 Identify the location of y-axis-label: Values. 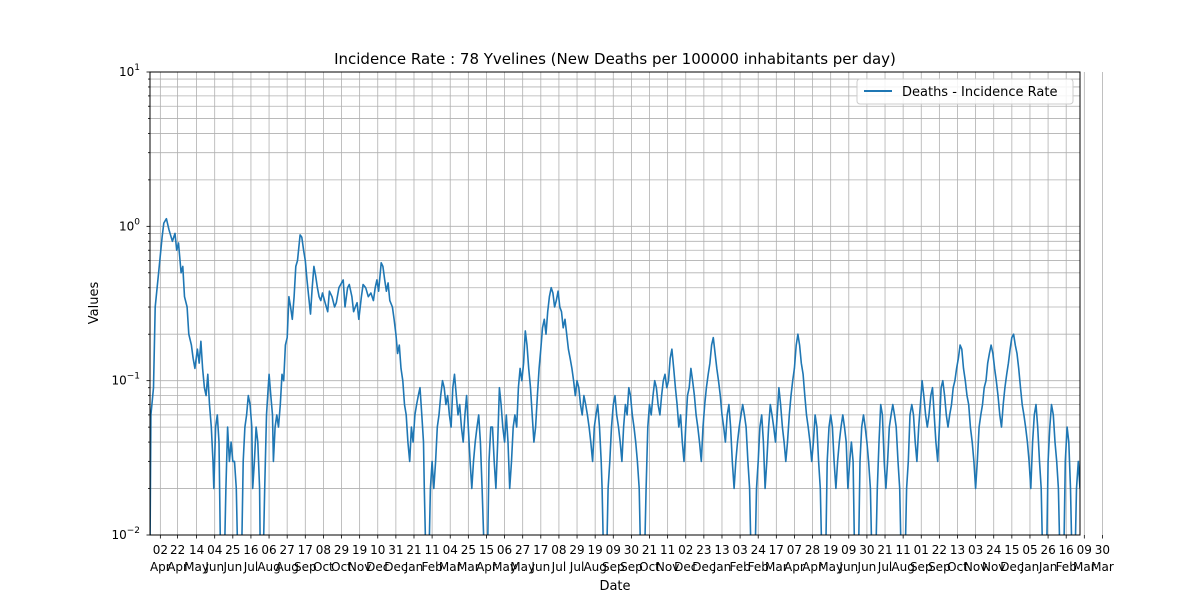
(94, 303).